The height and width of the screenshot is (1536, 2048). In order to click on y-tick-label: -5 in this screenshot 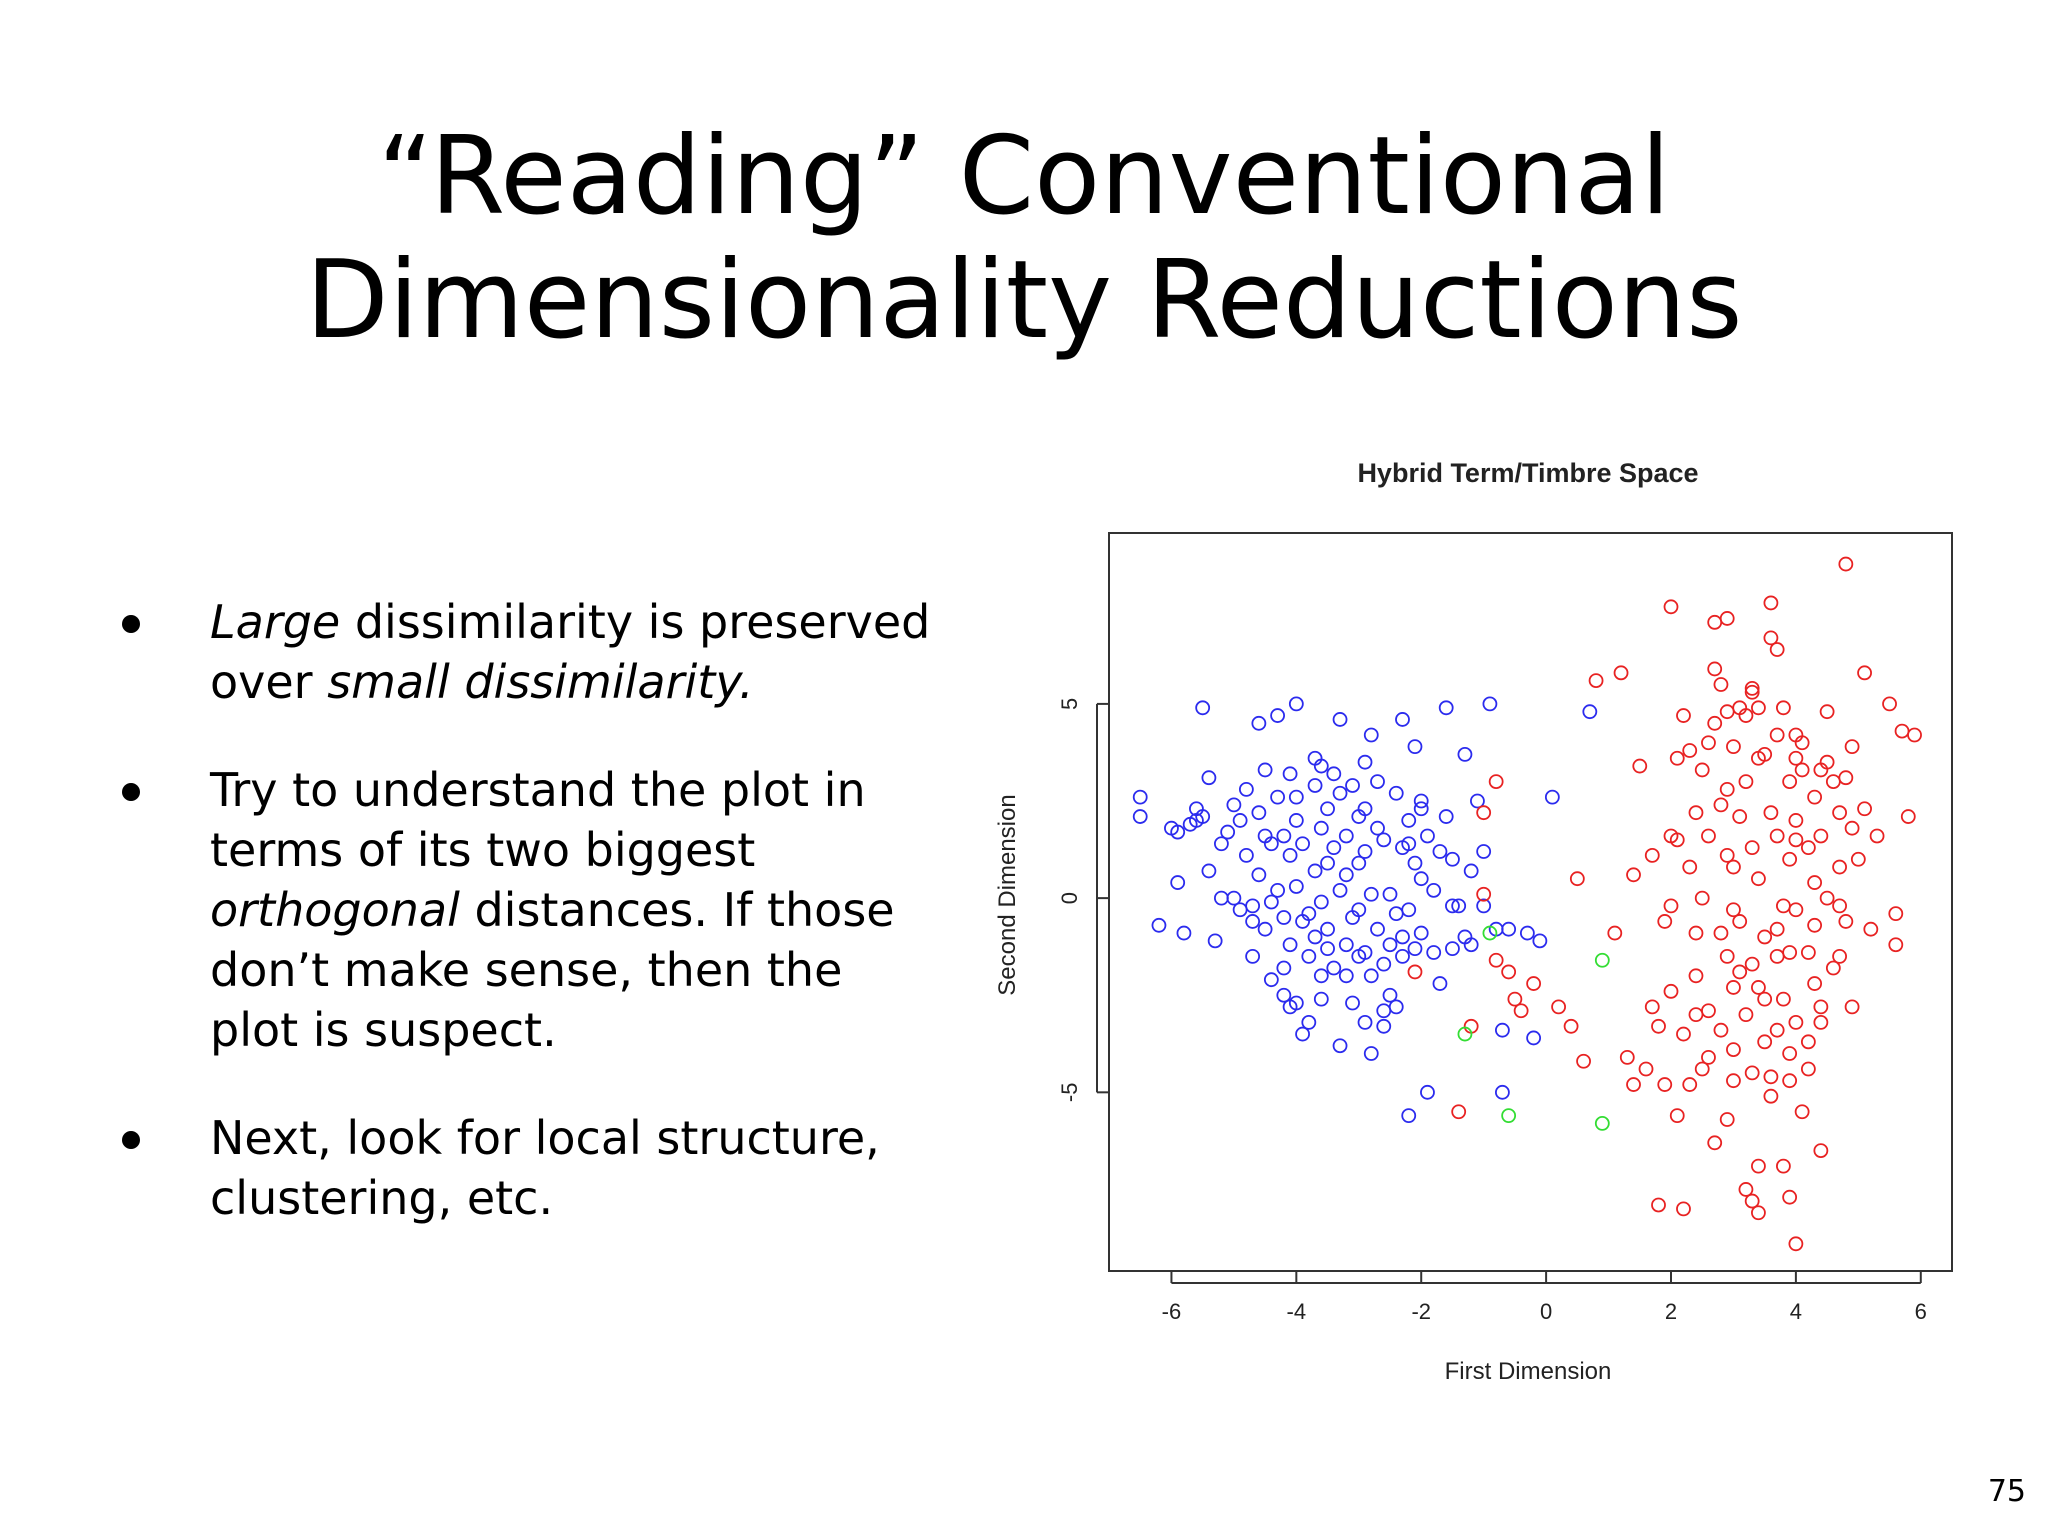, I will do `click(1069, 1093)`.